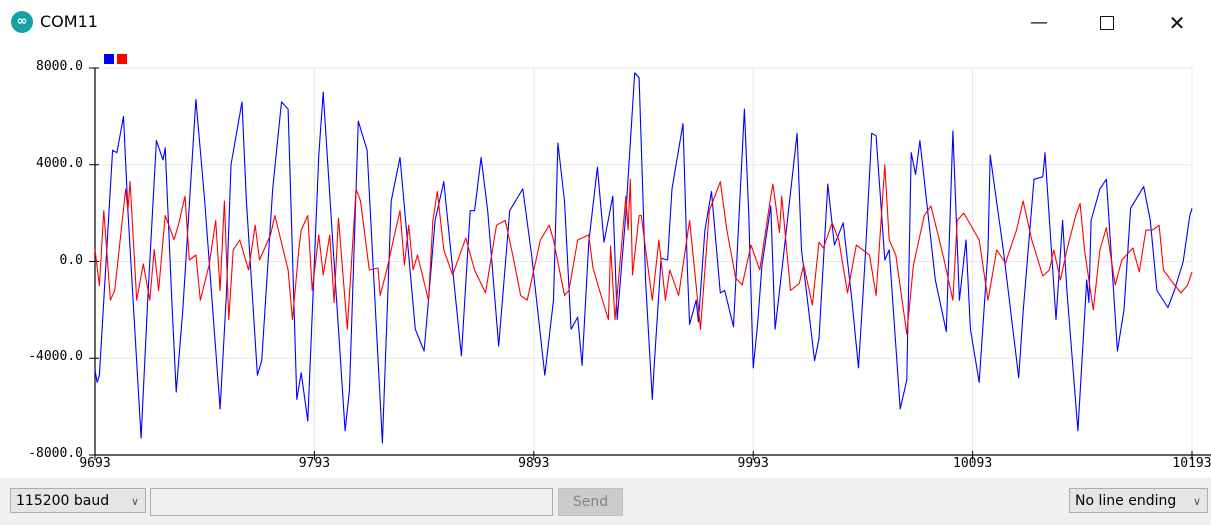  Describe the element at coordinates (59, 163) in the screenshot. I see `y-tick-label: 4000.0` at that location.